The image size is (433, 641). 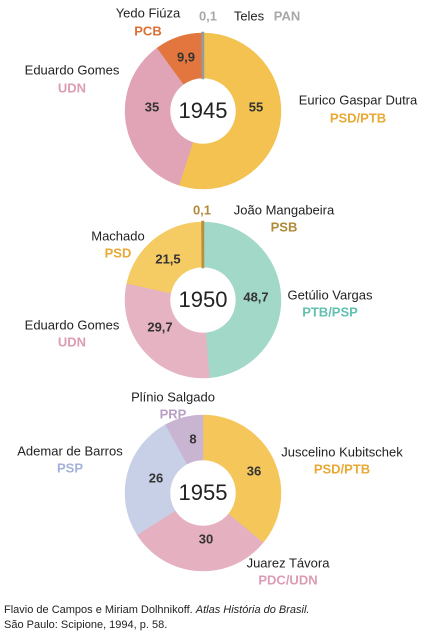 I want to click on source-authors: Flavio de Campos e Miriam Dolhnikoff., so click(x=98, y=610).